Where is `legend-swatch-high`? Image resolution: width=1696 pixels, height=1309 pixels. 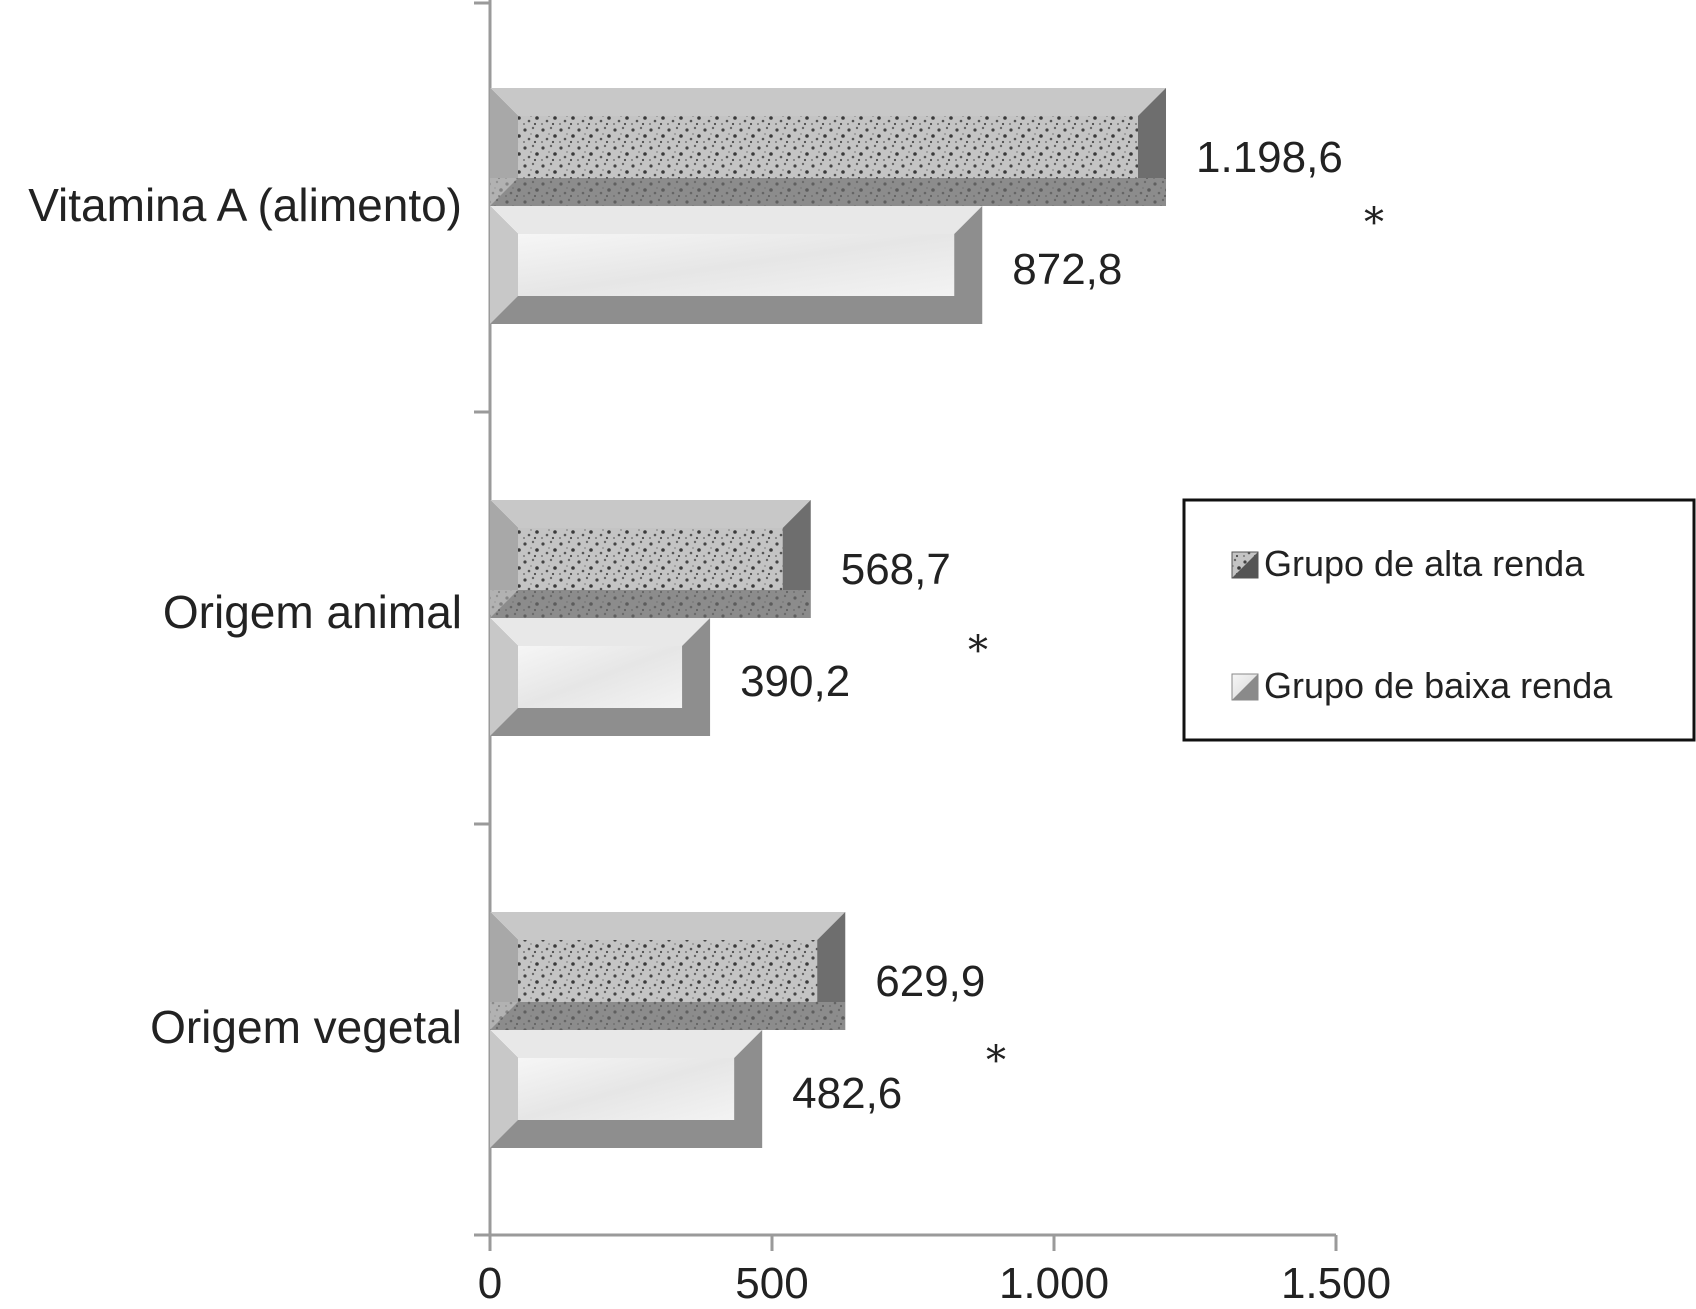
legend-swatch-high is located at coordinates (1245, 565).